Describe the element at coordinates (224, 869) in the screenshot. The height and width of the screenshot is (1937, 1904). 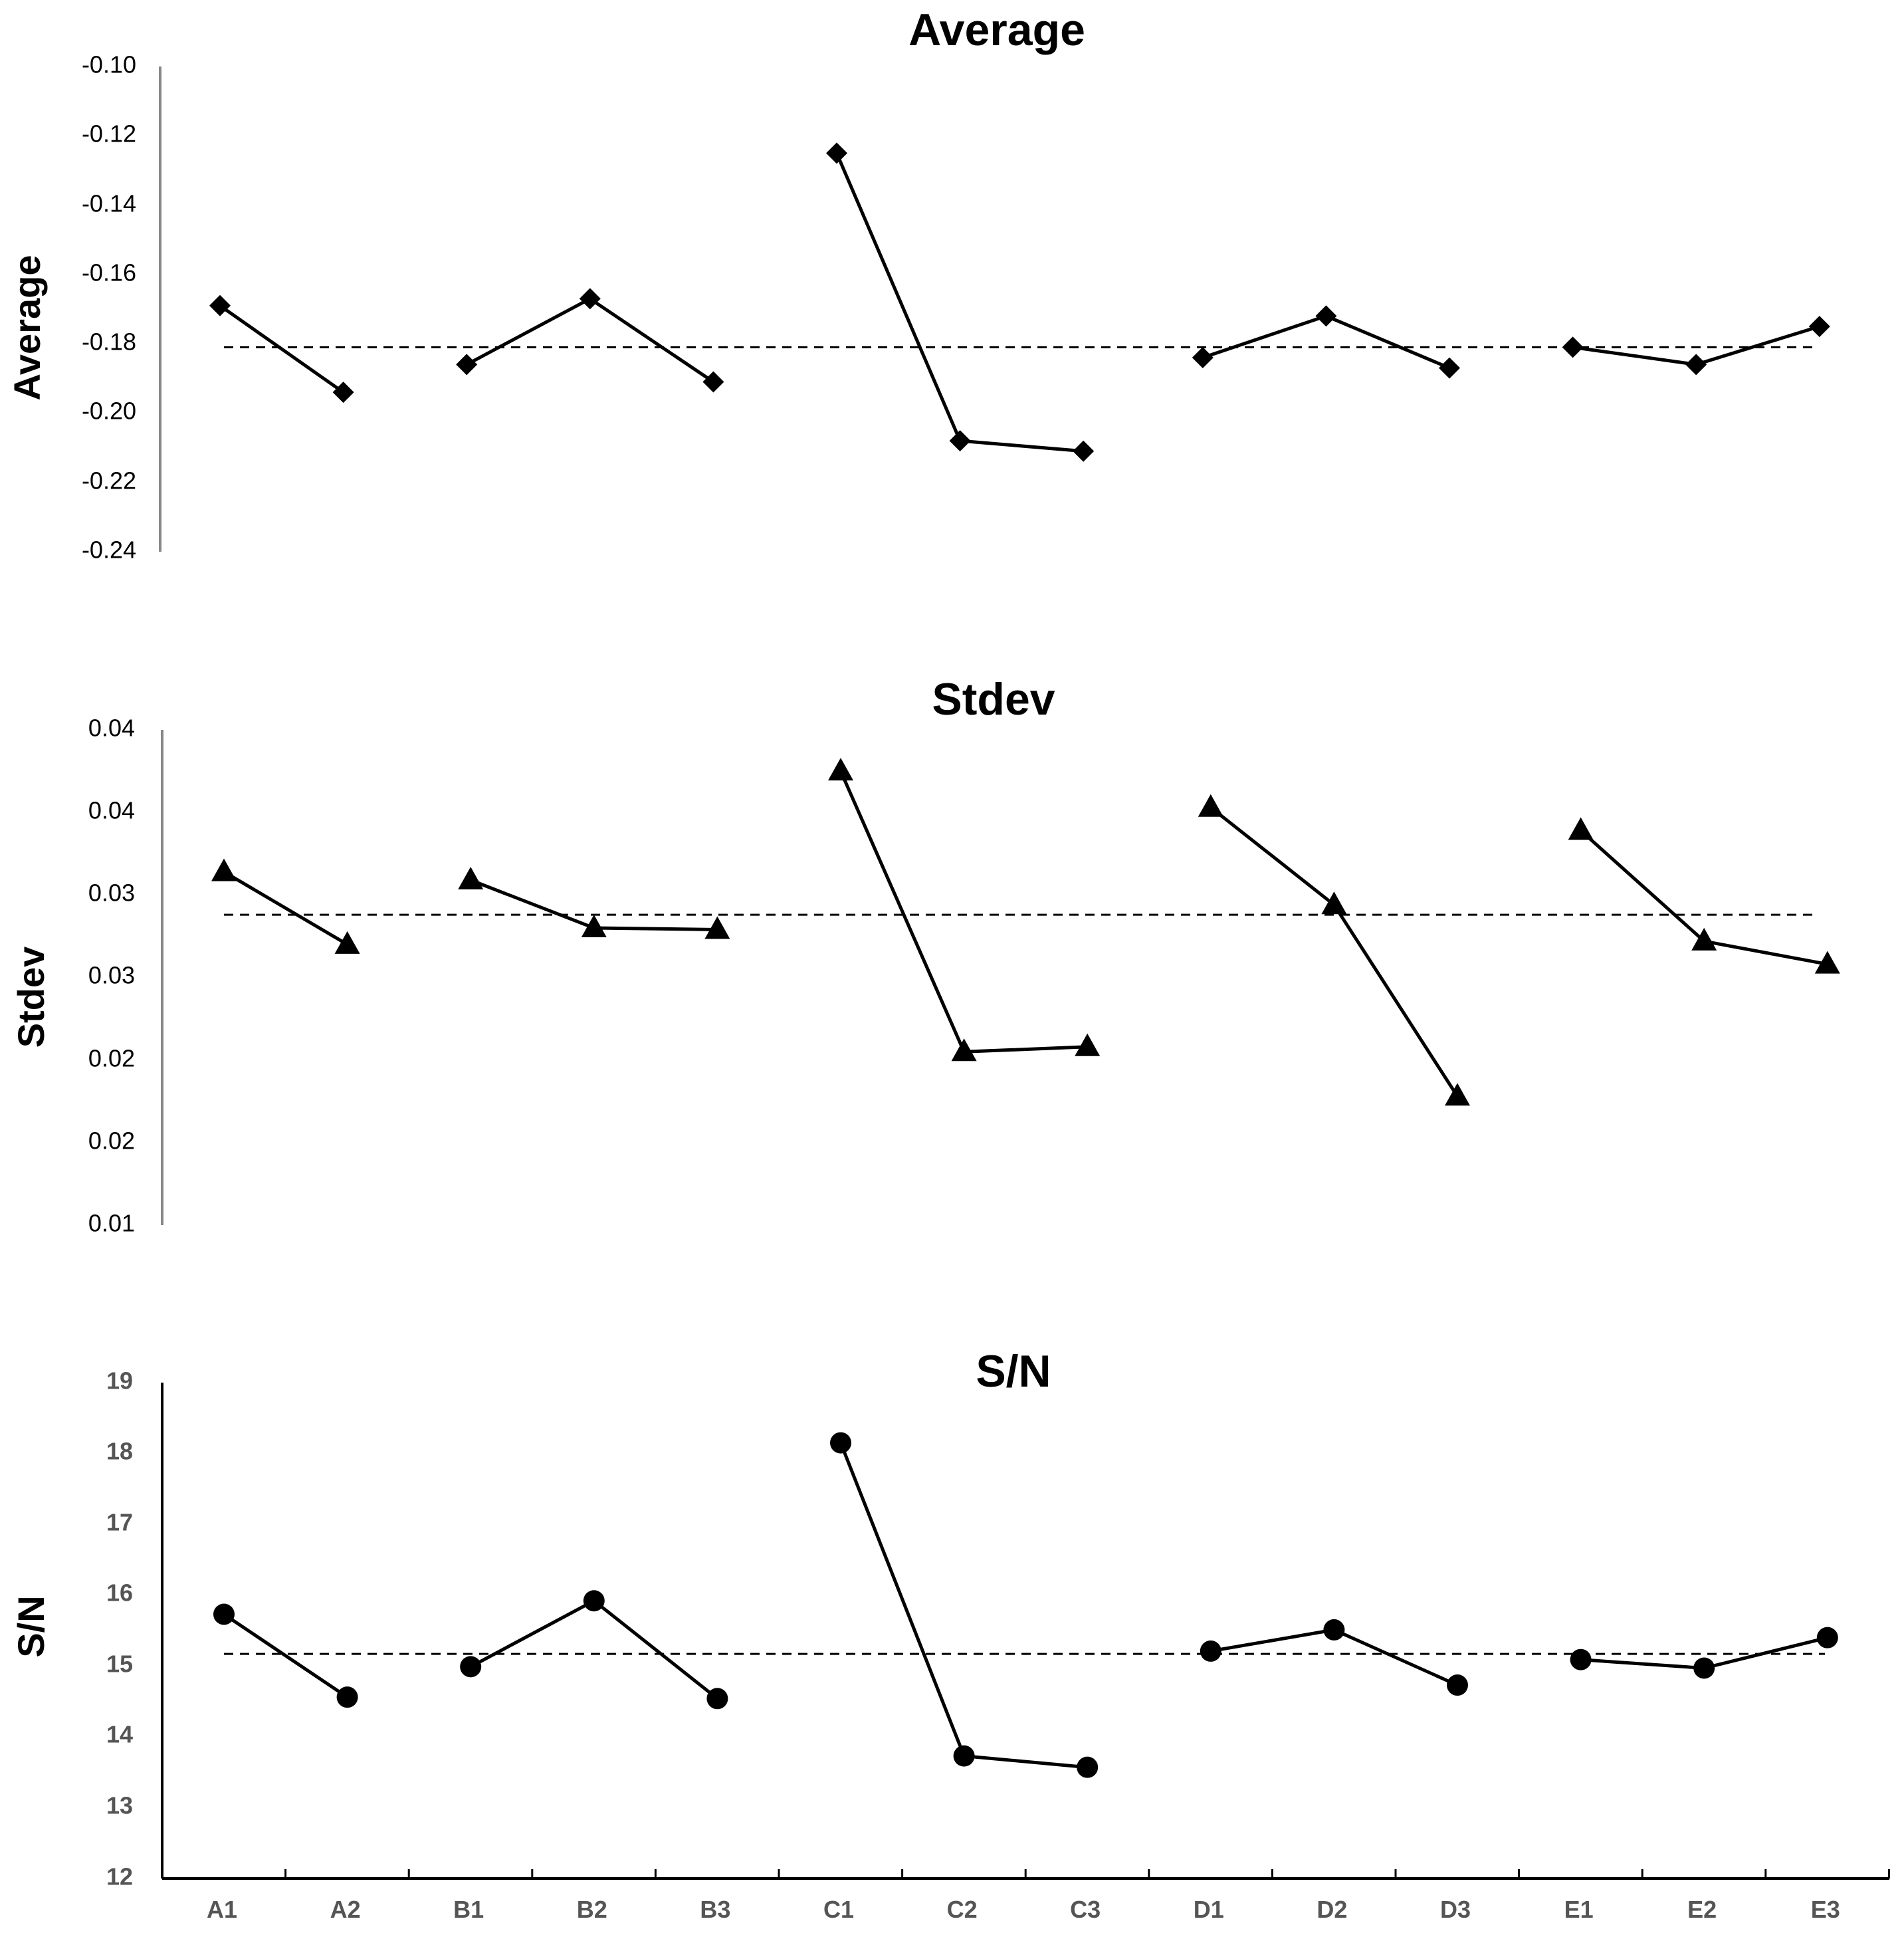
I see `panel-stdev-point-A1` at that location.